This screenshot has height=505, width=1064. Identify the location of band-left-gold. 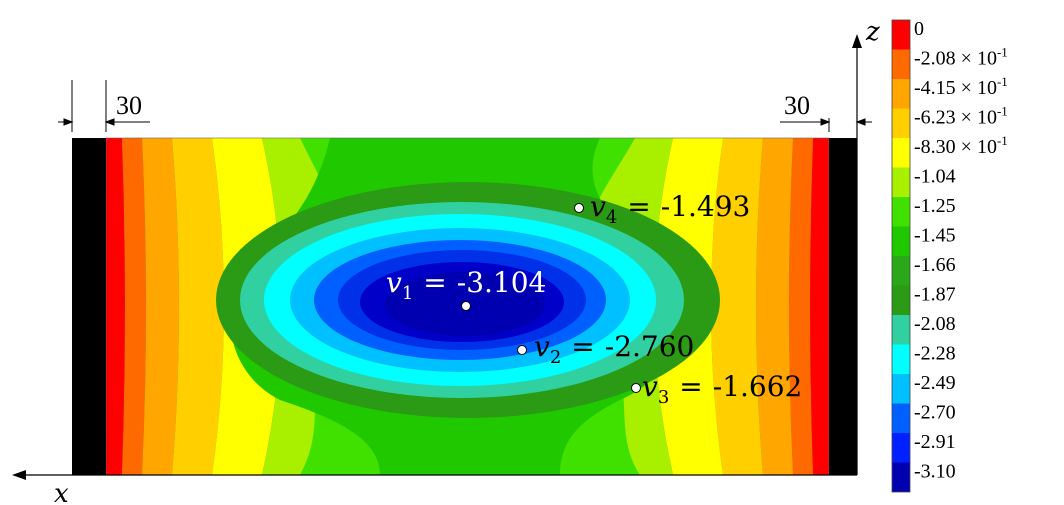
(198, 306).